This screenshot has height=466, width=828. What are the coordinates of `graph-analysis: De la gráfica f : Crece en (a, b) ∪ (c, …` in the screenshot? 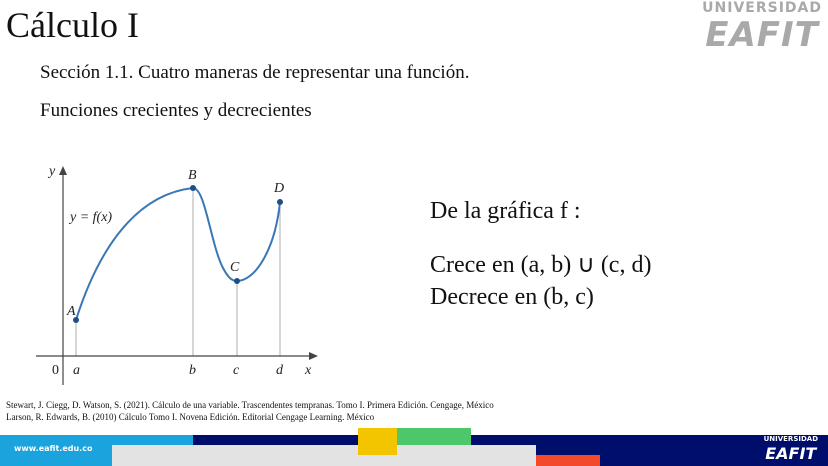 It's located at (540, 254).